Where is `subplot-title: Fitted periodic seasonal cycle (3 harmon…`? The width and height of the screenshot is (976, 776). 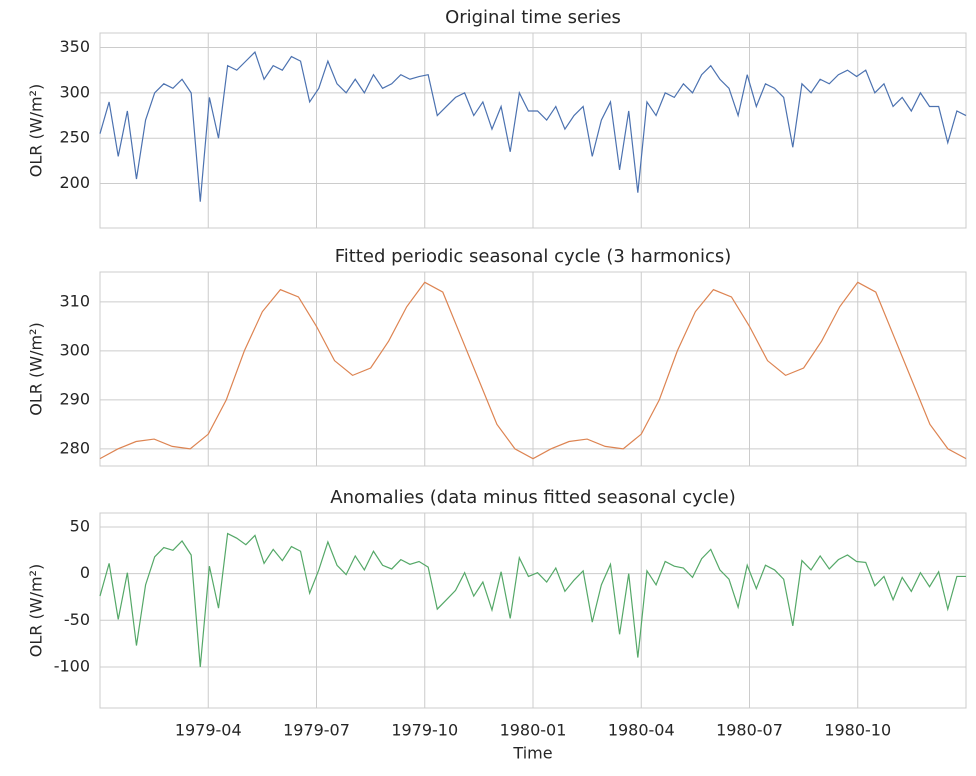
subplot-title: Fitted periodic seasonal cycle (3 harmon… is located at coordinates (533, 256).